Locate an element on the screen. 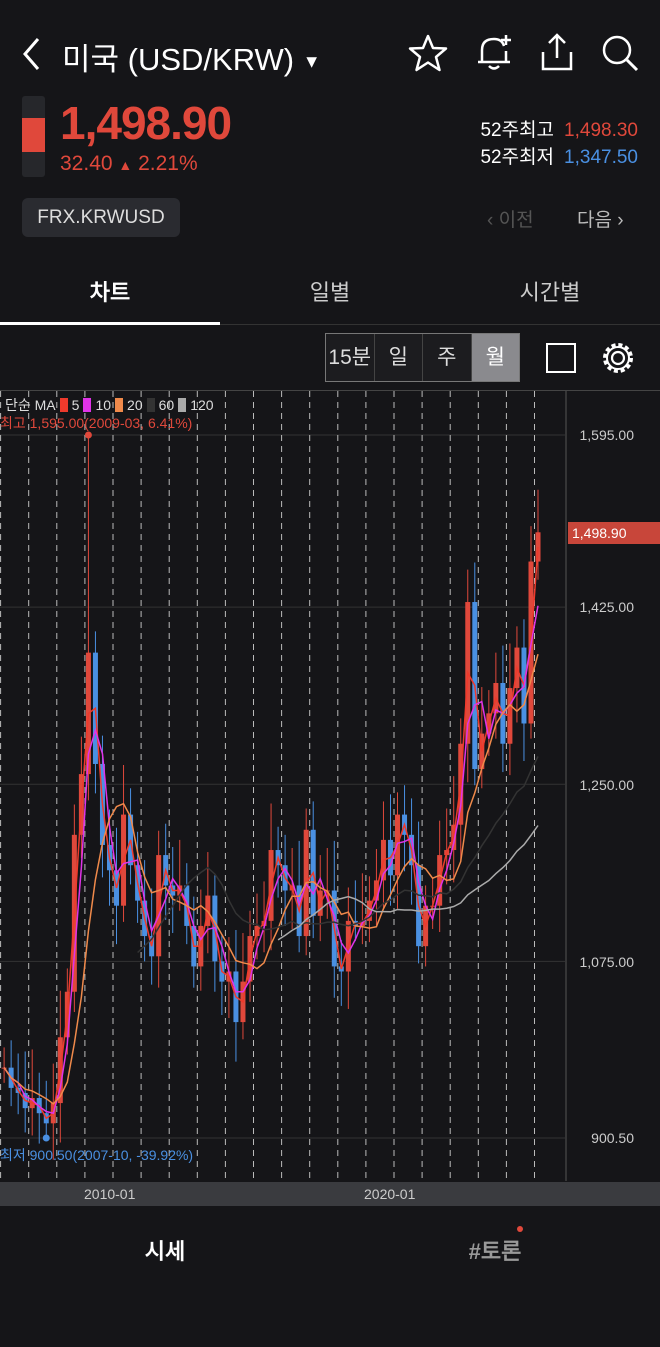 The height and width of the screenshot is (1347, 660). star-icon is located at coordinates (428, 53).